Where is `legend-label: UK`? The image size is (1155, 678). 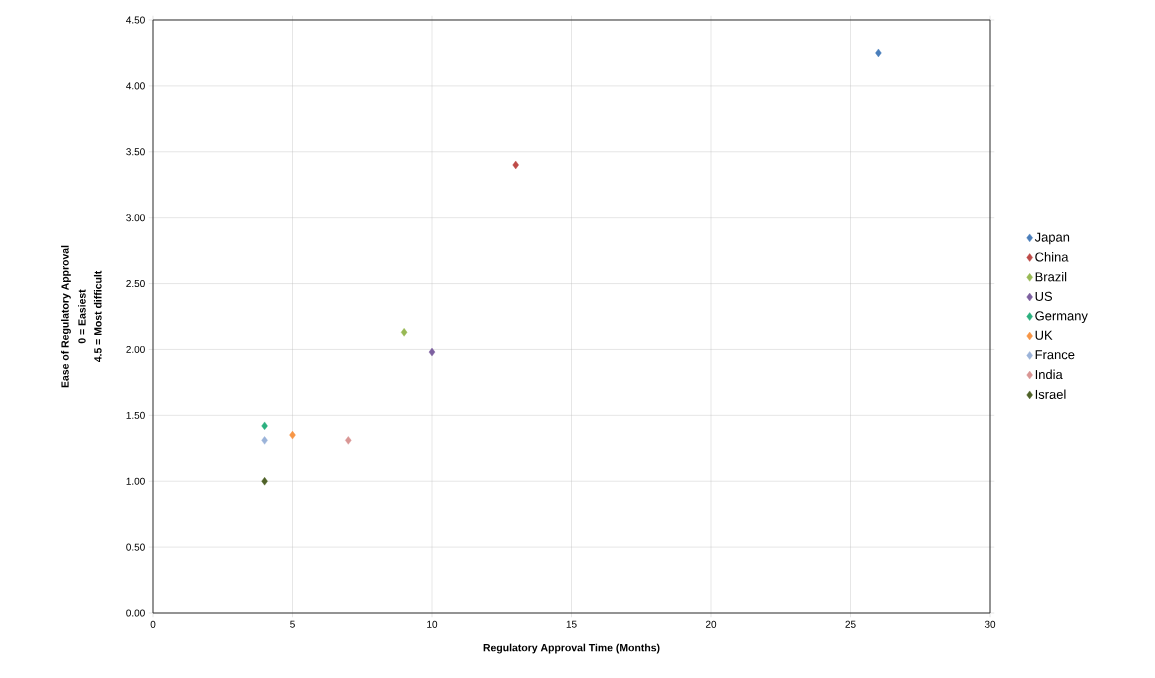 legend-label: UK is located at coordinates (1044, 335).